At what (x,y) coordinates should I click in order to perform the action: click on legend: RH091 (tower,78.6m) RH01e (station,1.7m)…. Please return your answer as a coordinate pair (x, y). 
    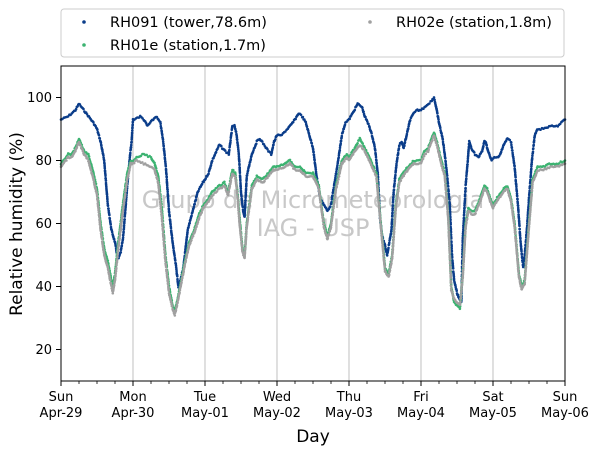
    Looking at the image, I should click on (312, 33).